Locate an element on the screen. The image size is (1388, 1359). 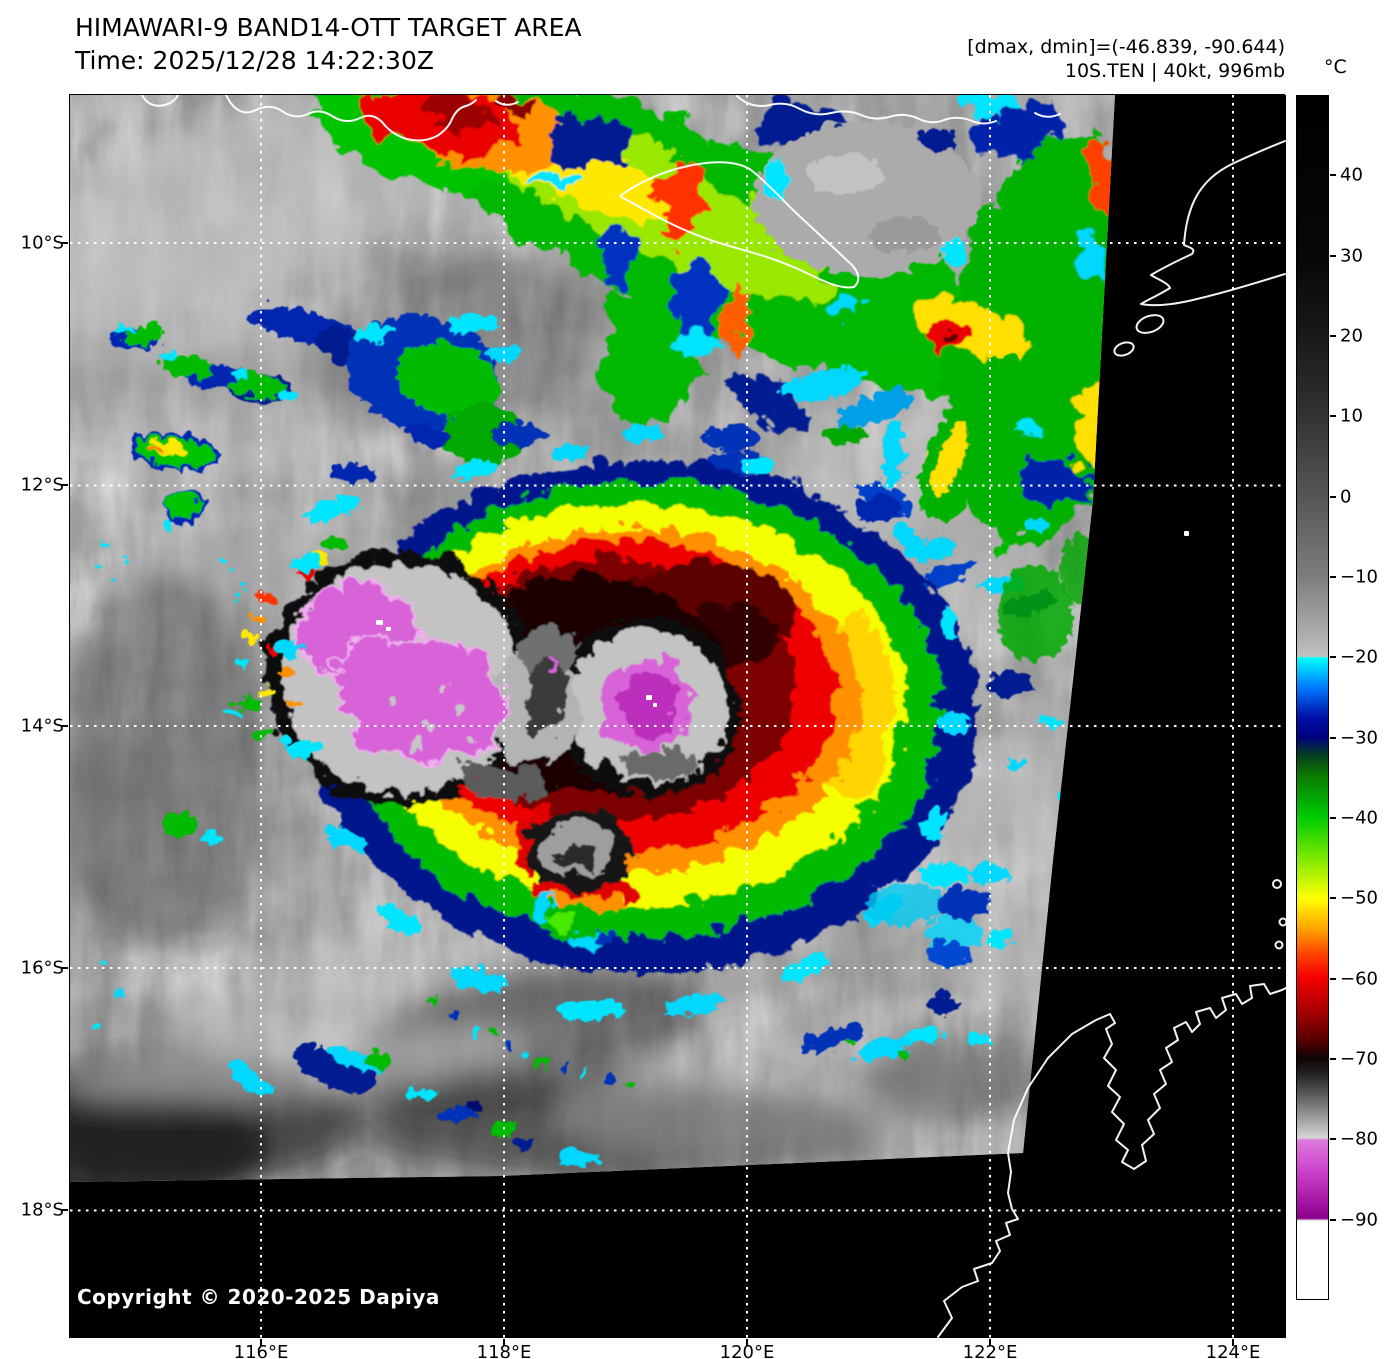
white-artifact-speck is located at coordinates (1186, 533).